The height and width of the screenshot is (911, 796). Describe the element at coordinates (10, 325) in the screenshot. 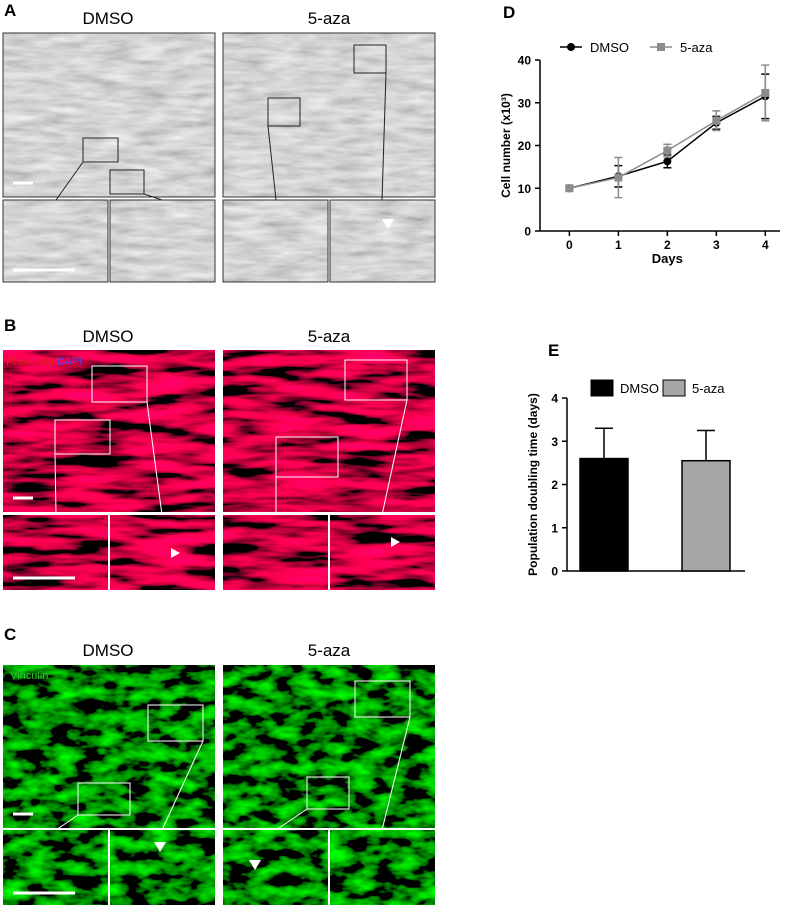

I see `panel-label: B` at that location.